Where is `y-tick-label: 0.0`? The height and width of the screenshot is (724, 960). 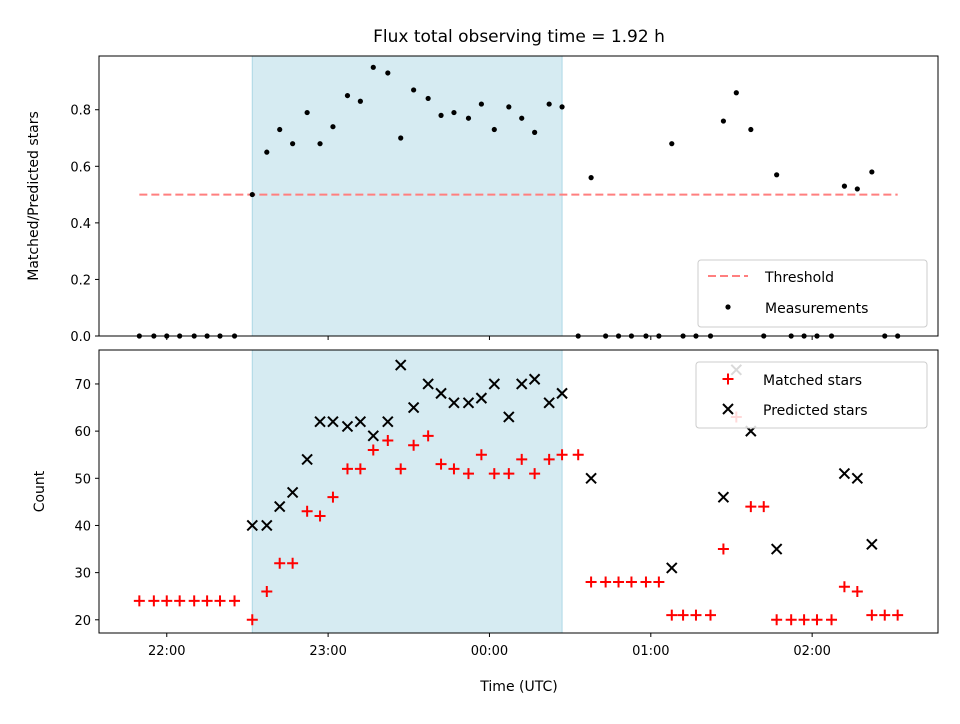
y-tick-label: 0.0 is located at coordinates (80, 337).